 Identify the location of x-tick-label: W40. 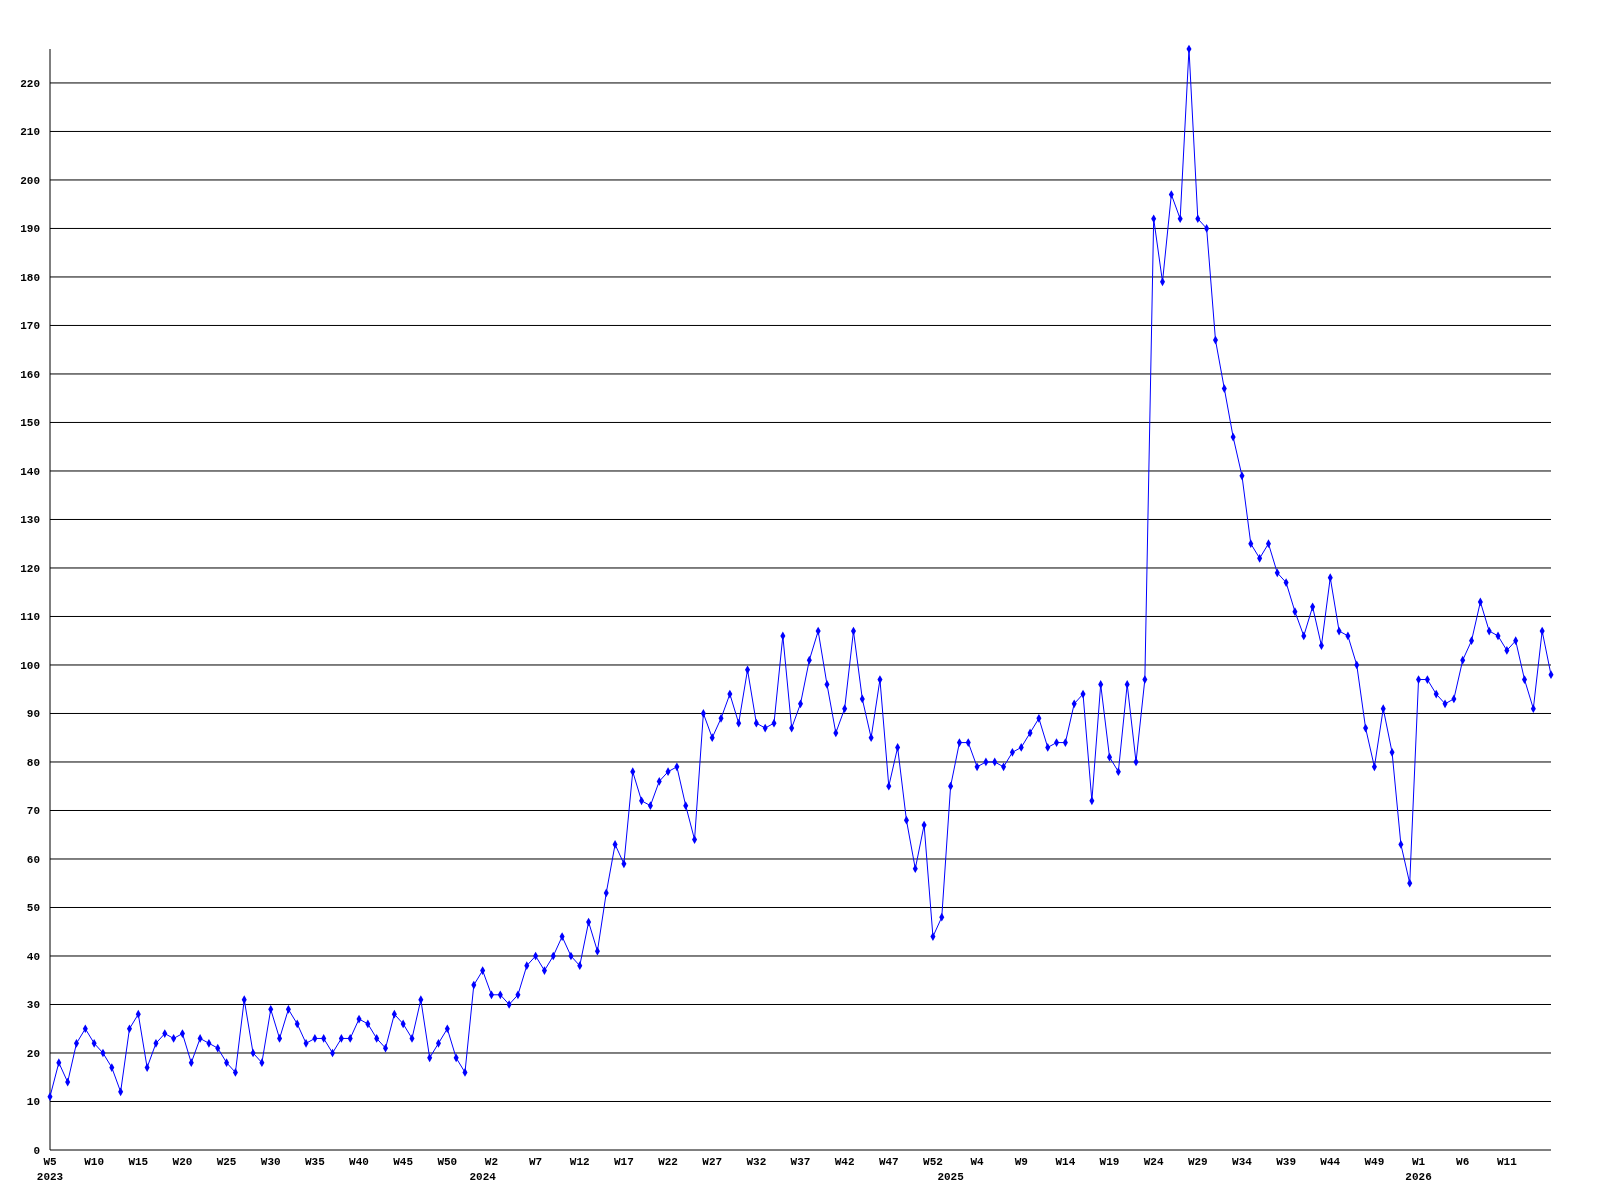
(359, 1162).